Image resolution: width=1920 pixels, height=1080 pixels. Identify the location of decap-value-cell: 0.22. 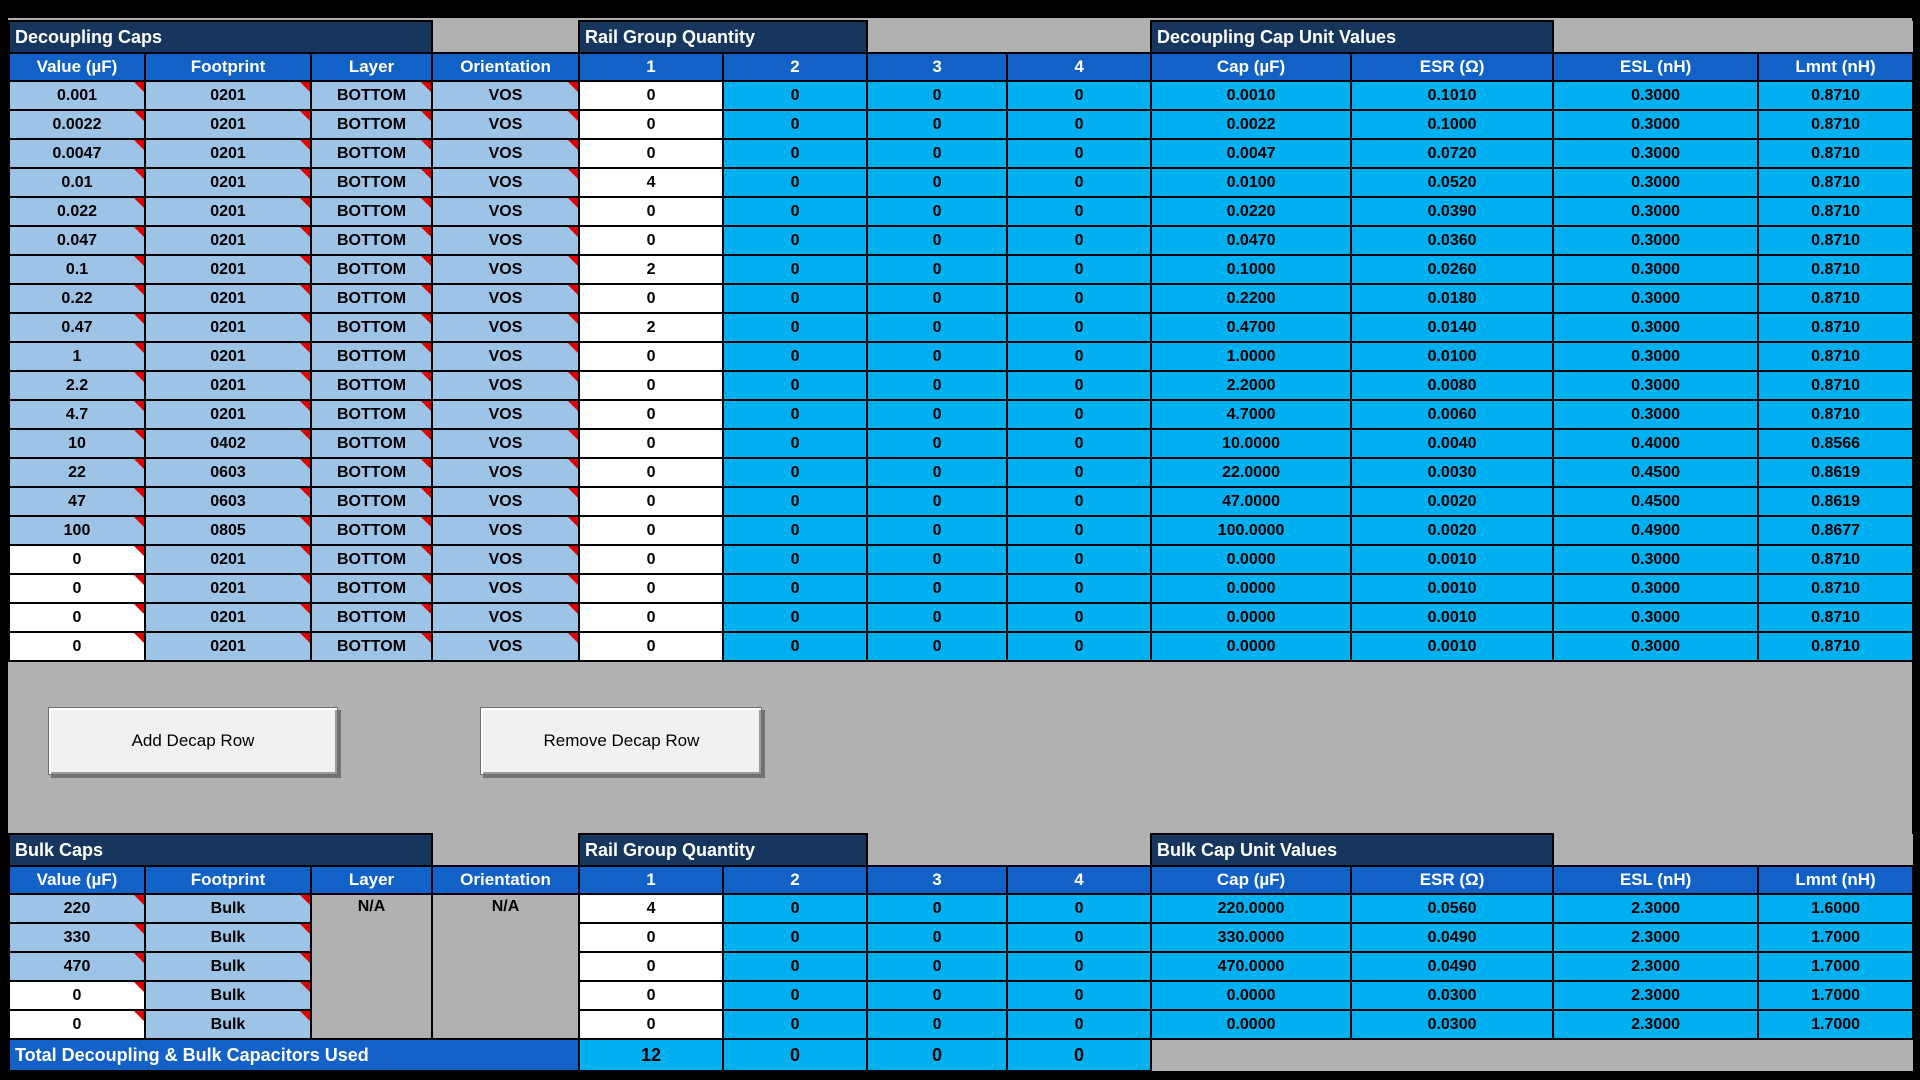
(77, 298).